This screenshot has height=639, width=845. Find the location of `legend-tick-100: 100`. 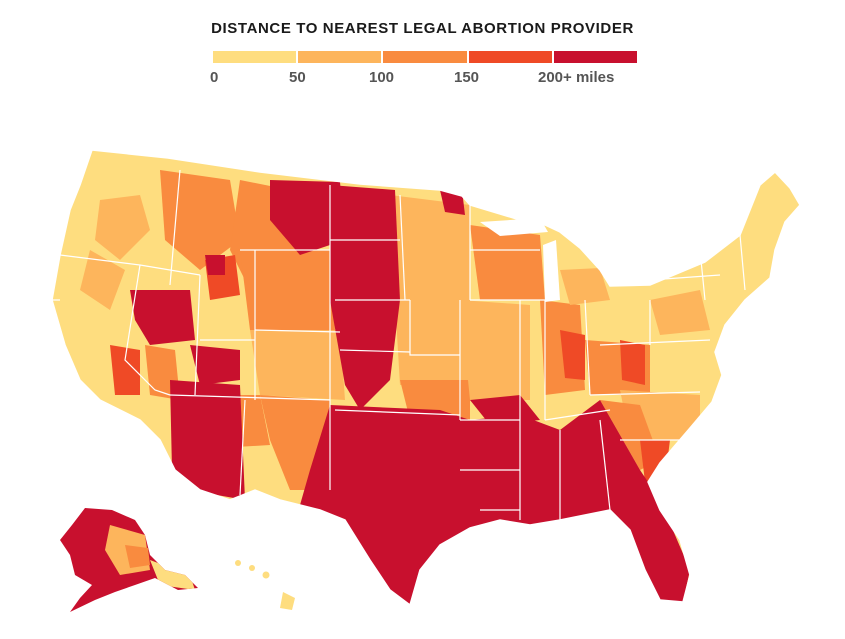

legend-tick-100: 100 is located at coordinates (382, 77).